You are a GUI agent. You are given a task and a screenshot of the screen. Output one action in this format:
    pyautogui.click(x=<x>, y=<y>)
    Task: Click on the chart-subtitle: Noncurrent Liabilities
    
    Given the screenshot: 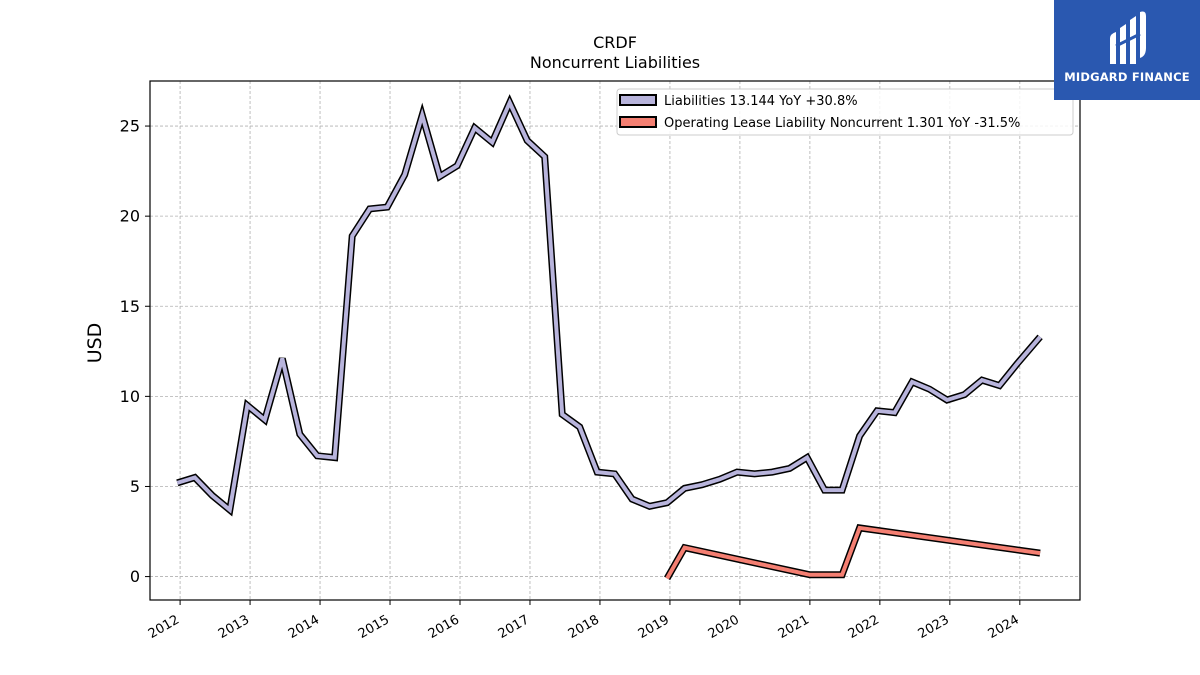 What is the action you would take?
    pyautogui.click(x=615, y=62)
    